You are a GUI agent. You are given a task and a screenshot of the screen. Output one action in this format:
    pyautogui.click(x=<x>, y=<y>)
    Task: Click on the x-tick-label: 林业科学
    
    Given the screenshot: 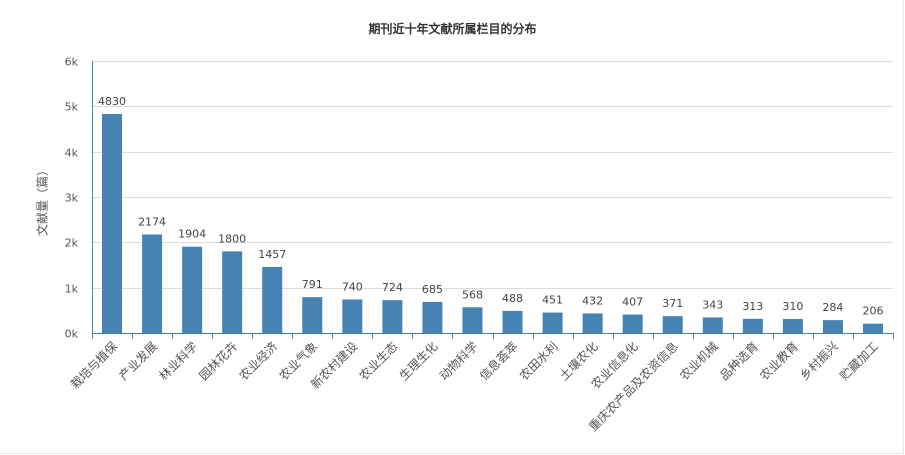 What is the action you would take?
    pyautogui.click(x=178, y=361)
    